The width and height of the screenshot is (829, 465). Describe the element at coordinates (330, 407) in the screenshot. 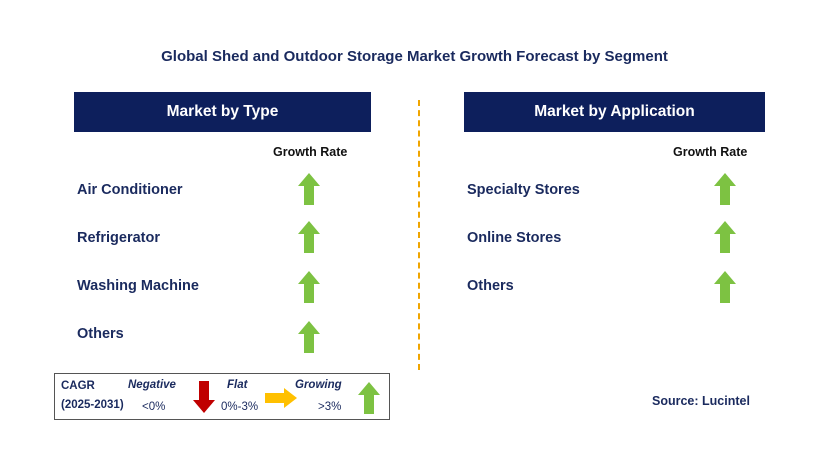

I see `legend-growing-range: >3%` at that location.